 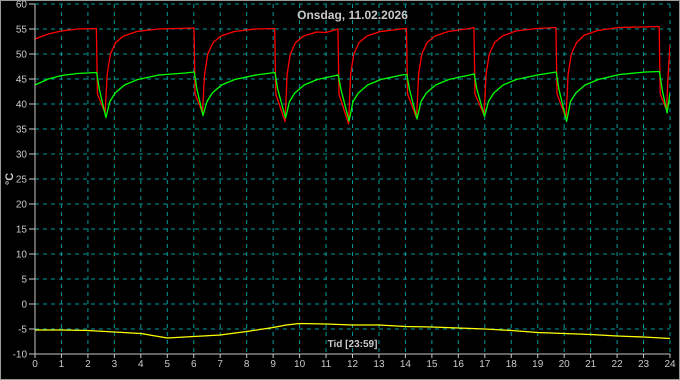 I want to click on y-tick-label: 60, so click(x=22, y=5).